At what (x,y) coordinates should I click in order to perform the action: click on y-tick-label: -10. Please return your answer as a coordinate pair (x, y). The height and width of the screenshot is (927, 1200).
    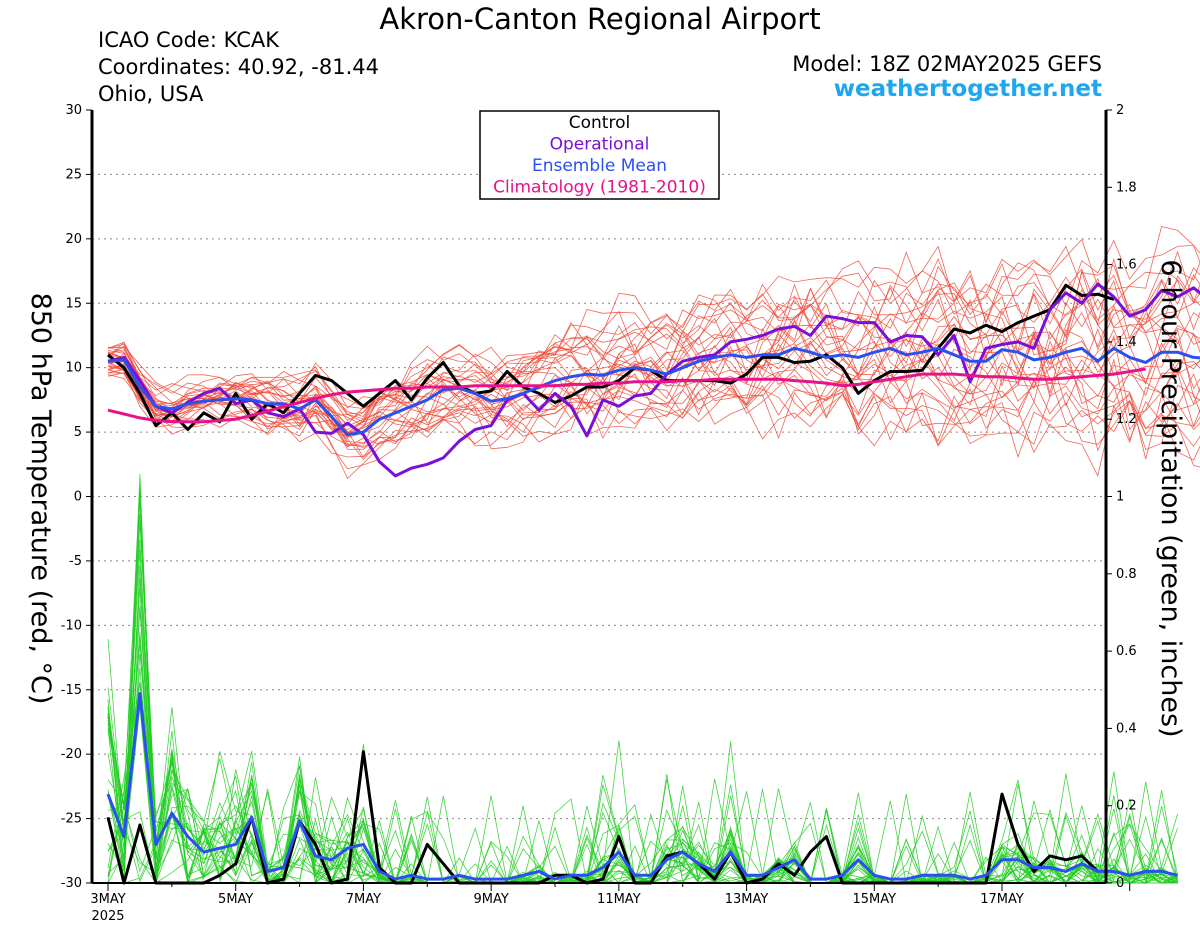
    Looking at the image, I should click on (71, 625).